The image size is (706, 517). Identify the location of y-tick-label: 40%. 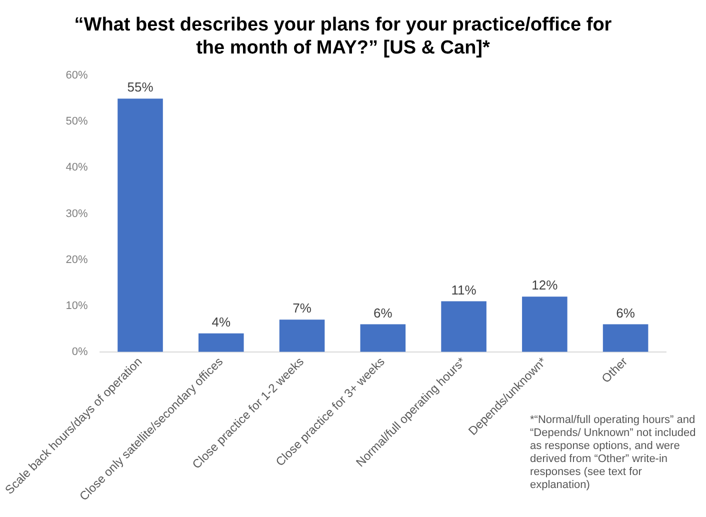
(77, 168).